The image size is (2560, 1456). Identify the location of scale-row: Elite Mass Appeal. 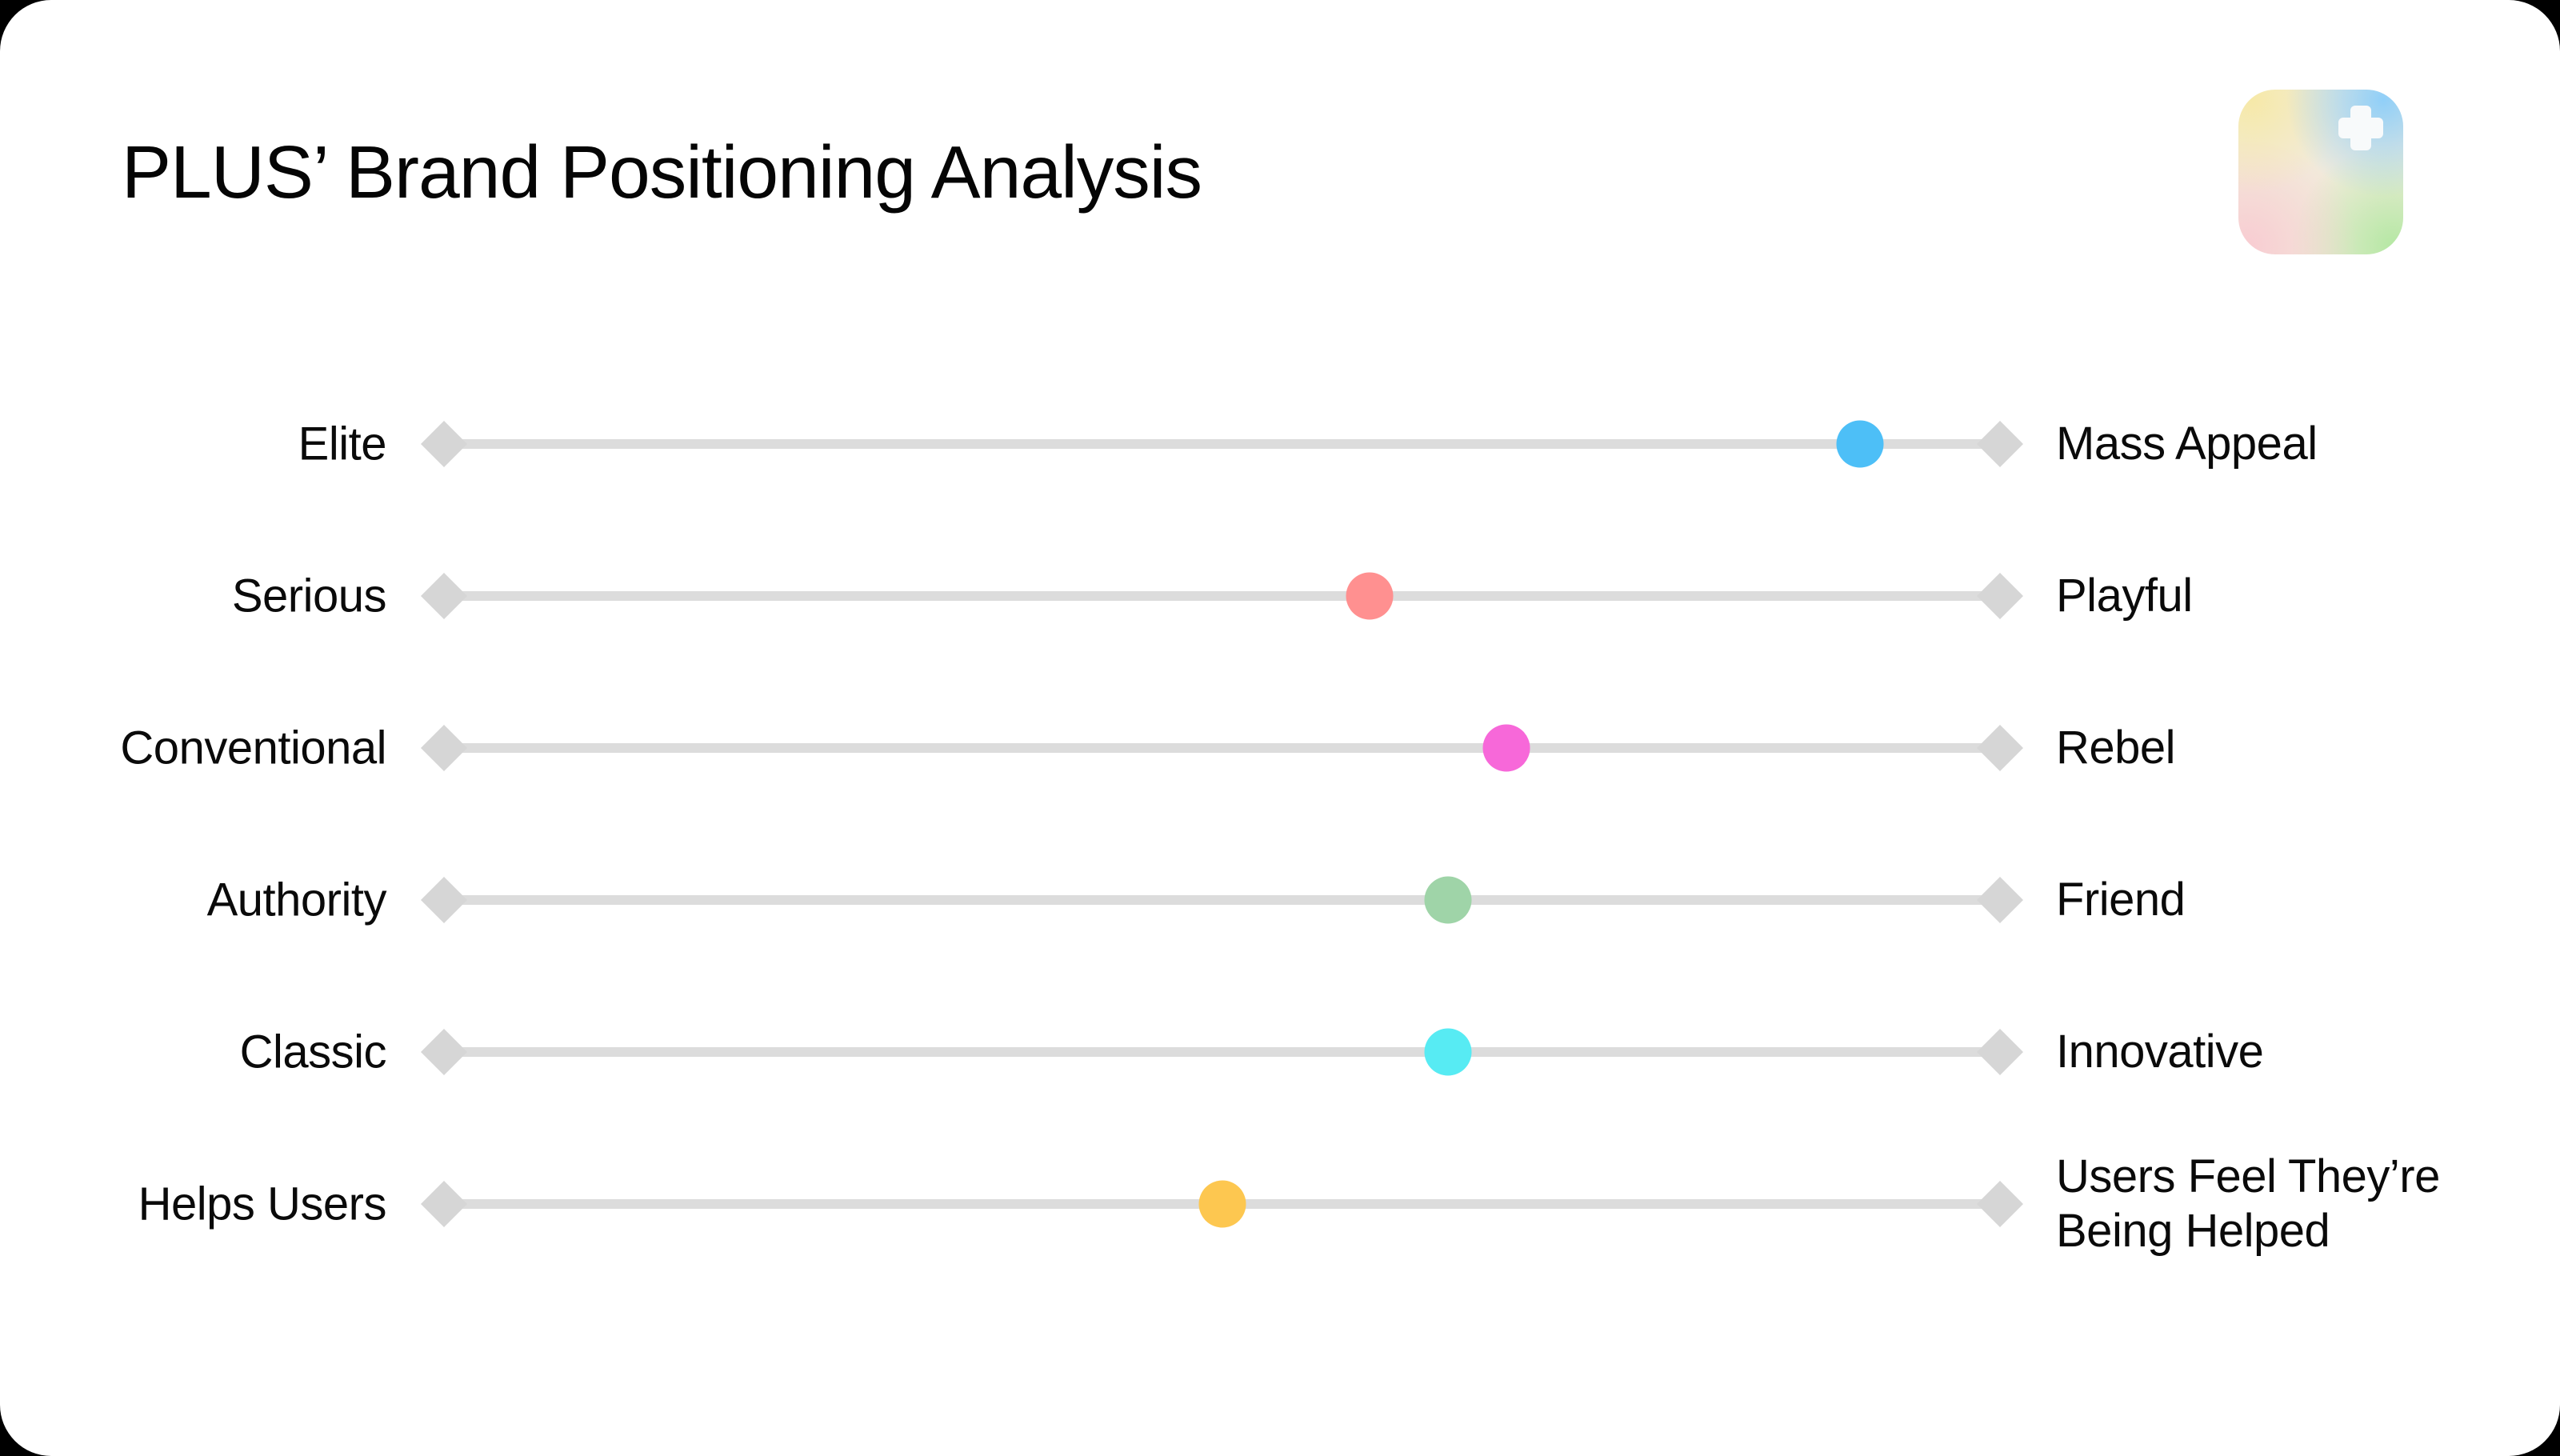
(1280, 444).